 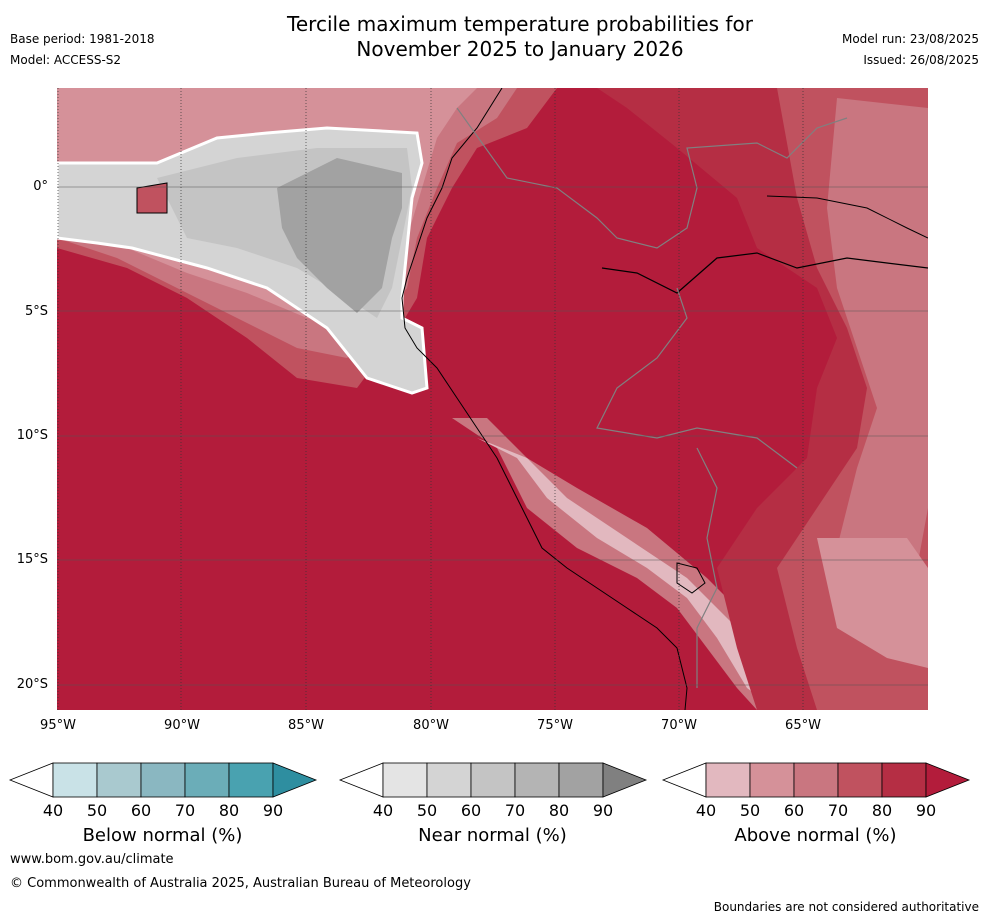 I want to click on colorbar-above-normal: 40 50 60 70 80 90, so click(x=816, y=791).